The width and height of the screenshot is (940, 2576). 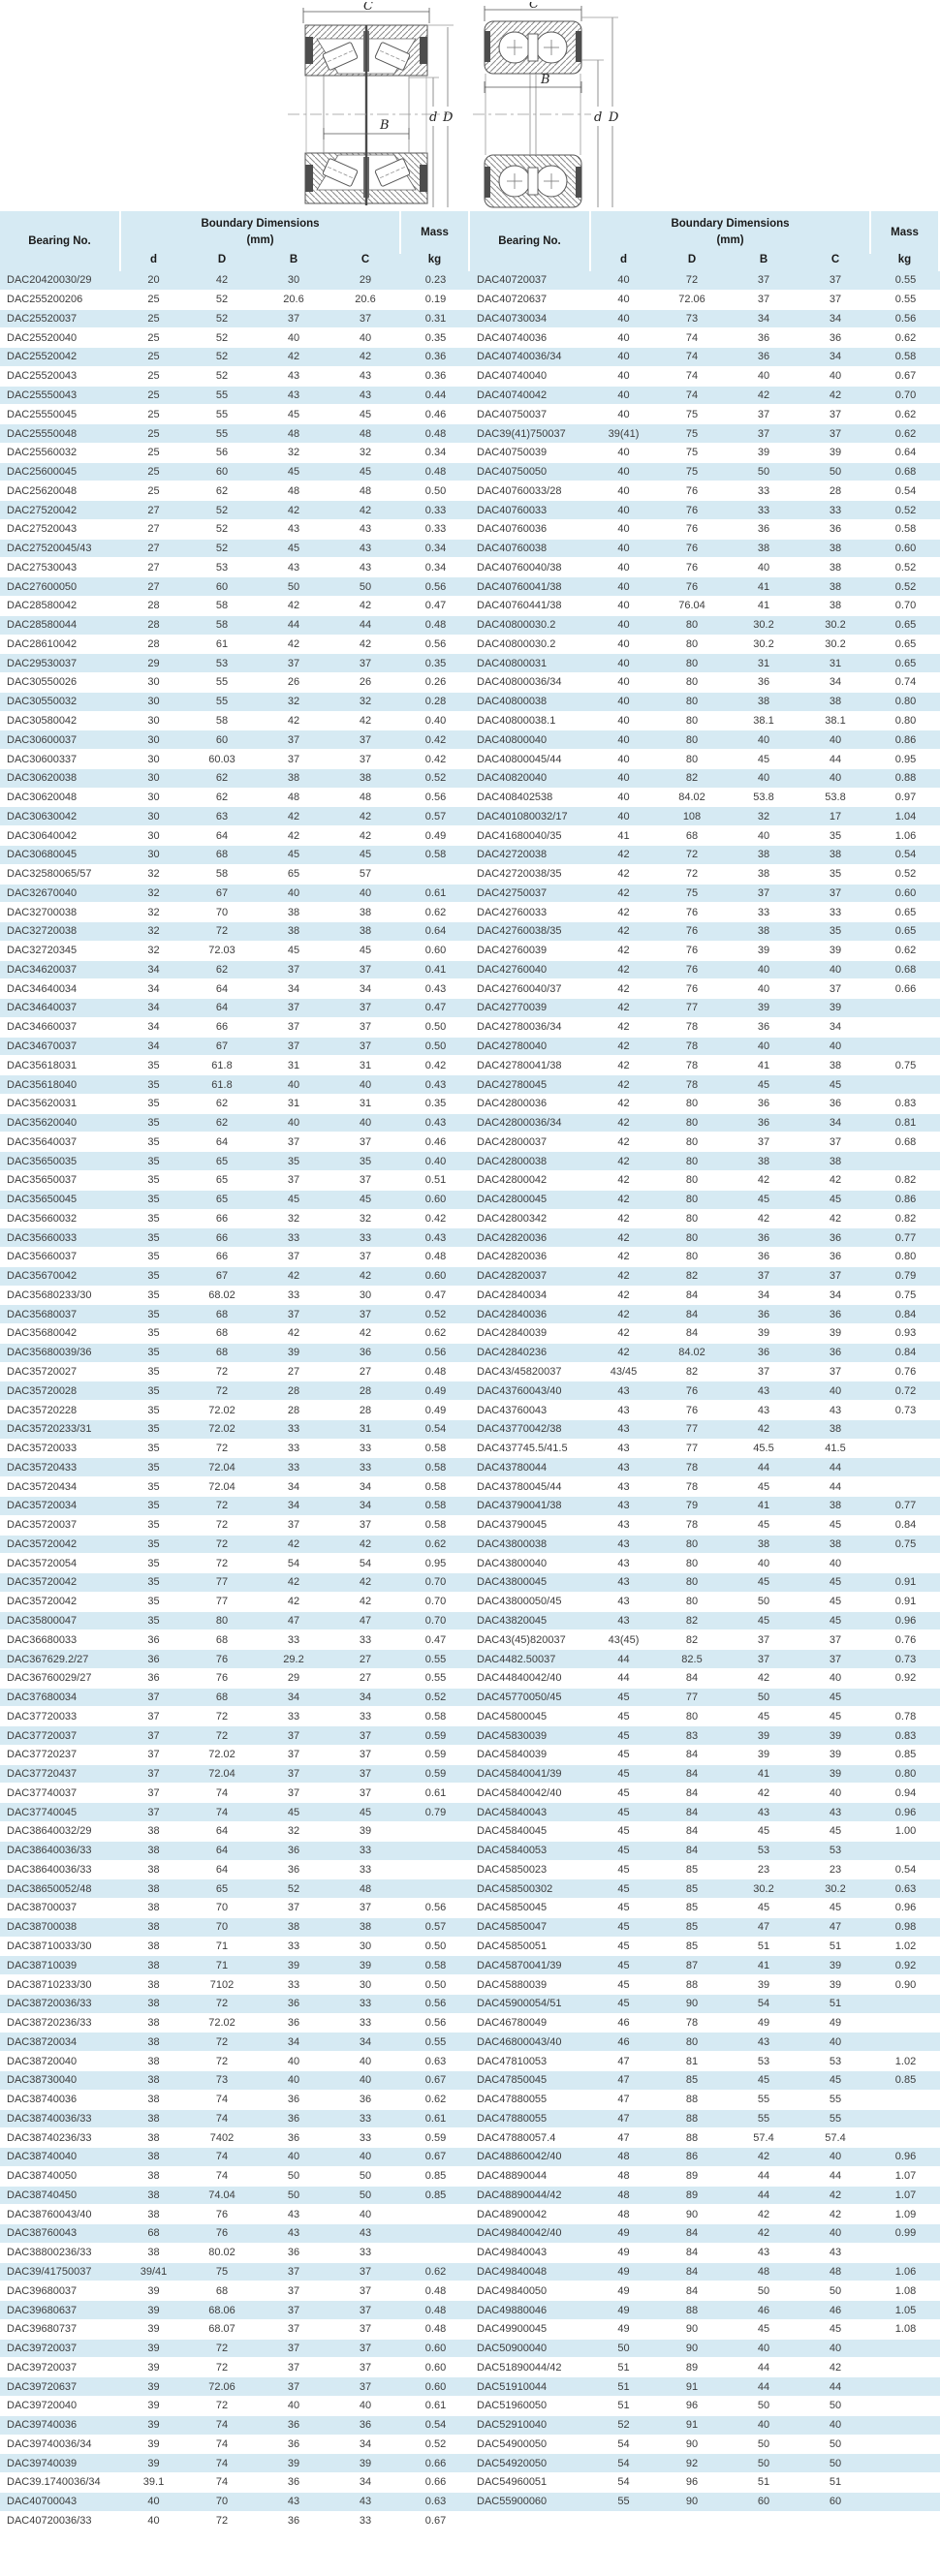 I want to click on bearing-no-cell: DAC34660037, so click(x=42, y=1027).